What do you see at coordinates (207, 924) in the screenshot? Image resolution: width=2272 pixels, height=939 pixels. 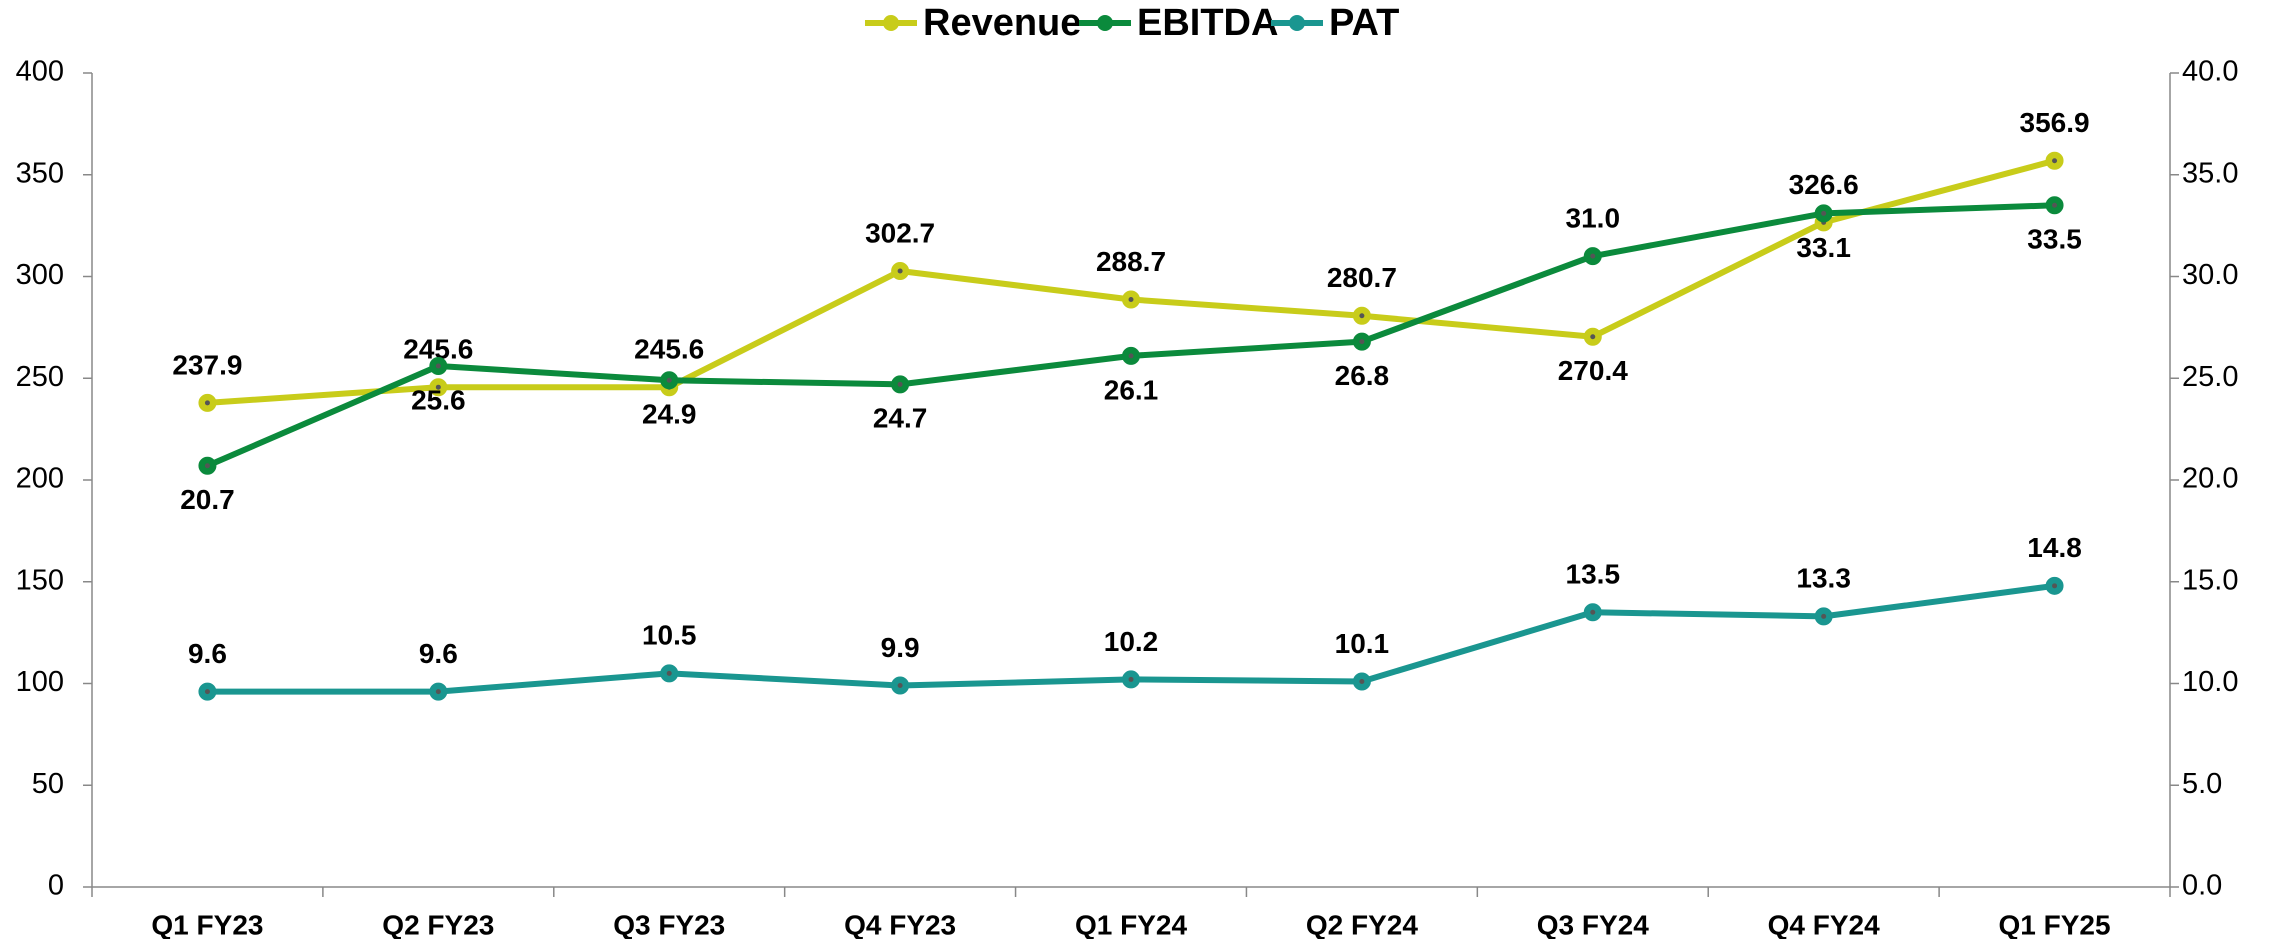 I see `x-tick-label: Q1 FY23` at bounding box center [207, 924].